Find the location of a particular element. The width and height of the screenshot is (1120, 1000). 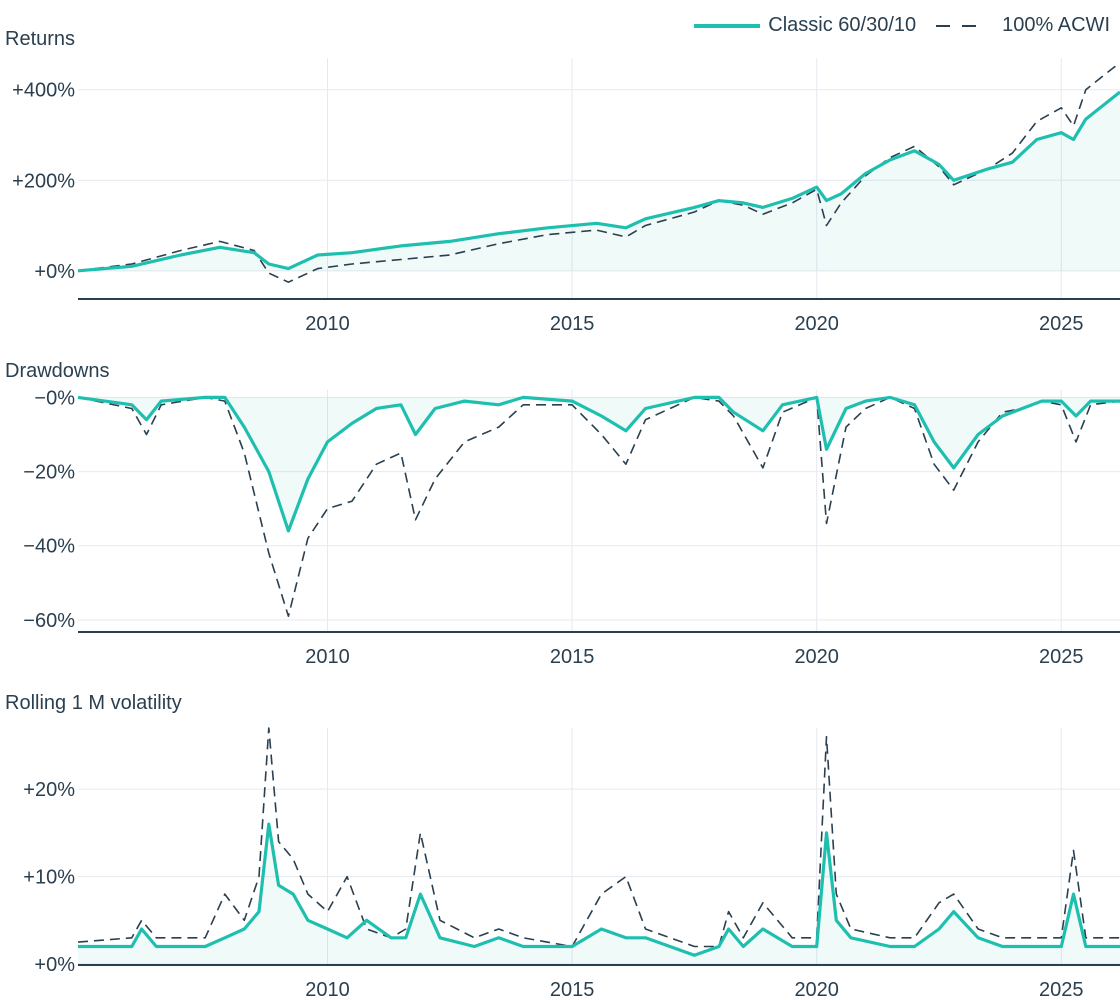

y-tick-label: −0% is located at coordinates (54, 398).